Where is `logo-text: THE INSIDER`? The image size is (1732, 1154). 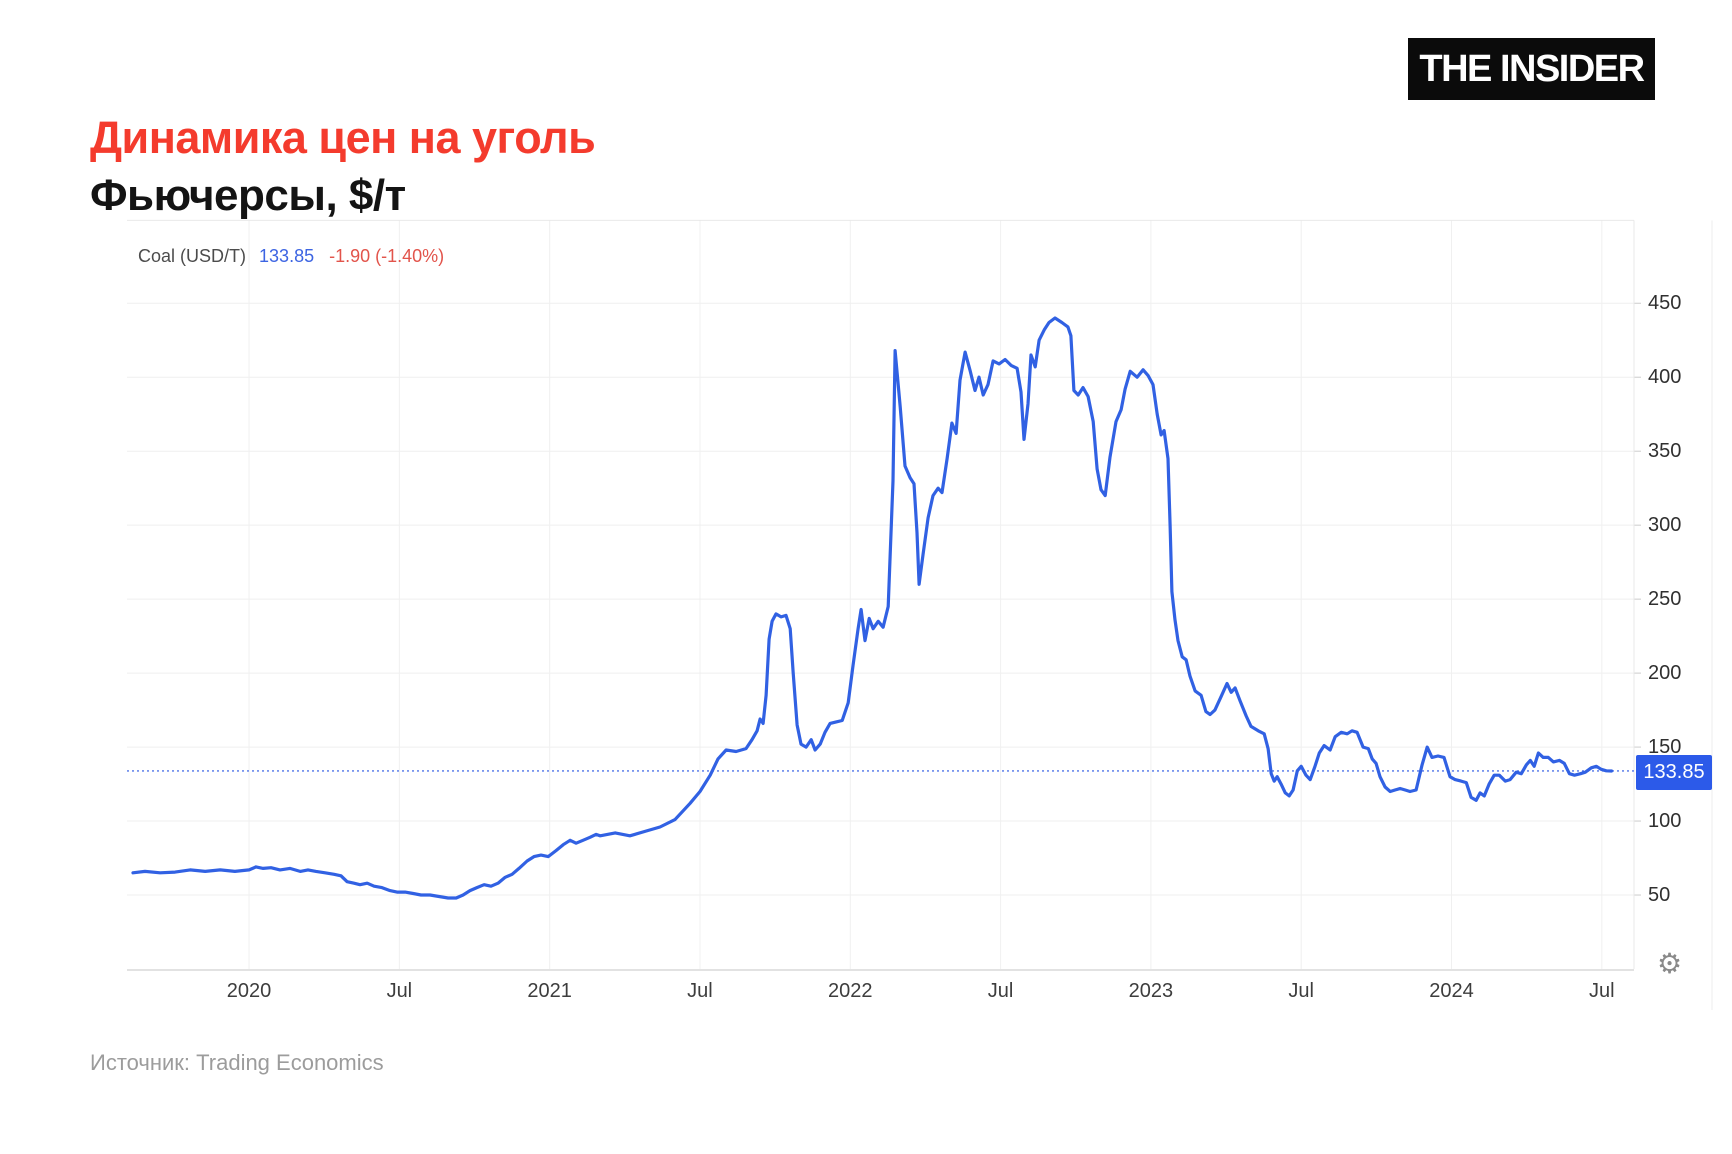 logo-text: THE INSIDER is located at coordinates (1532, 68).